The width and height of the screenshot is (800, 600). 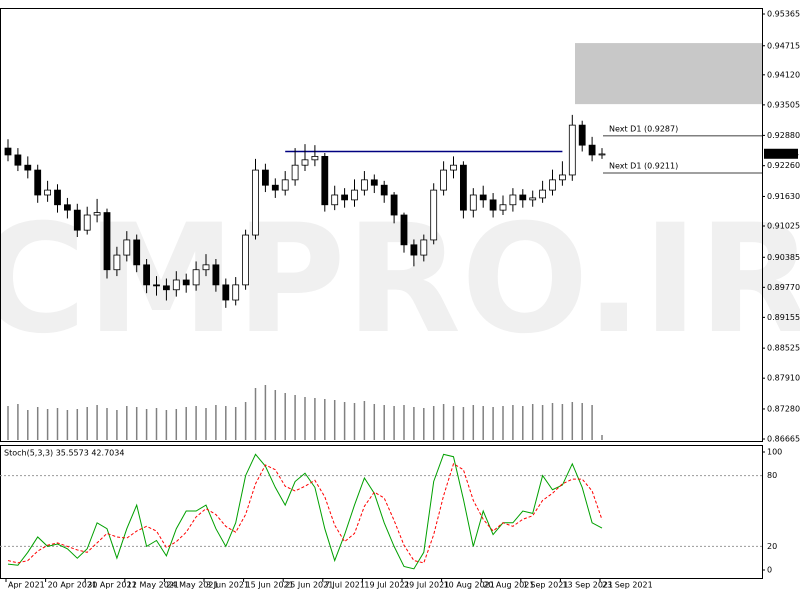 I want to click on current-price-label: 0.92504, so click(x=782, y=153).